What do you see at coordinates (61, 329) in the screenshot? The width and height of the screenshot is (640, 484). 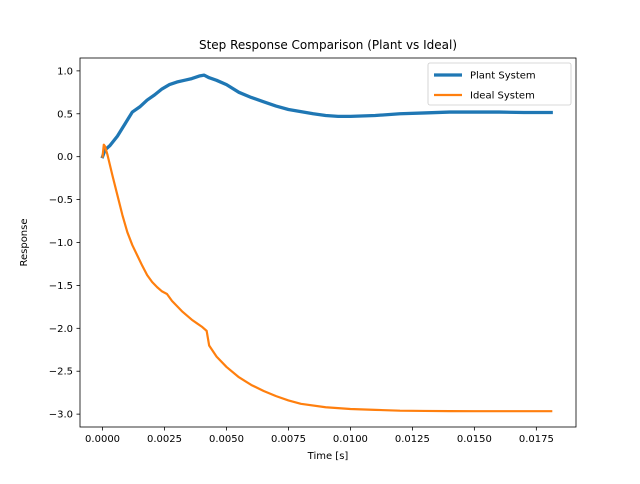 I see `y-tick-label: −2.0` at bounding box center [61, 329].